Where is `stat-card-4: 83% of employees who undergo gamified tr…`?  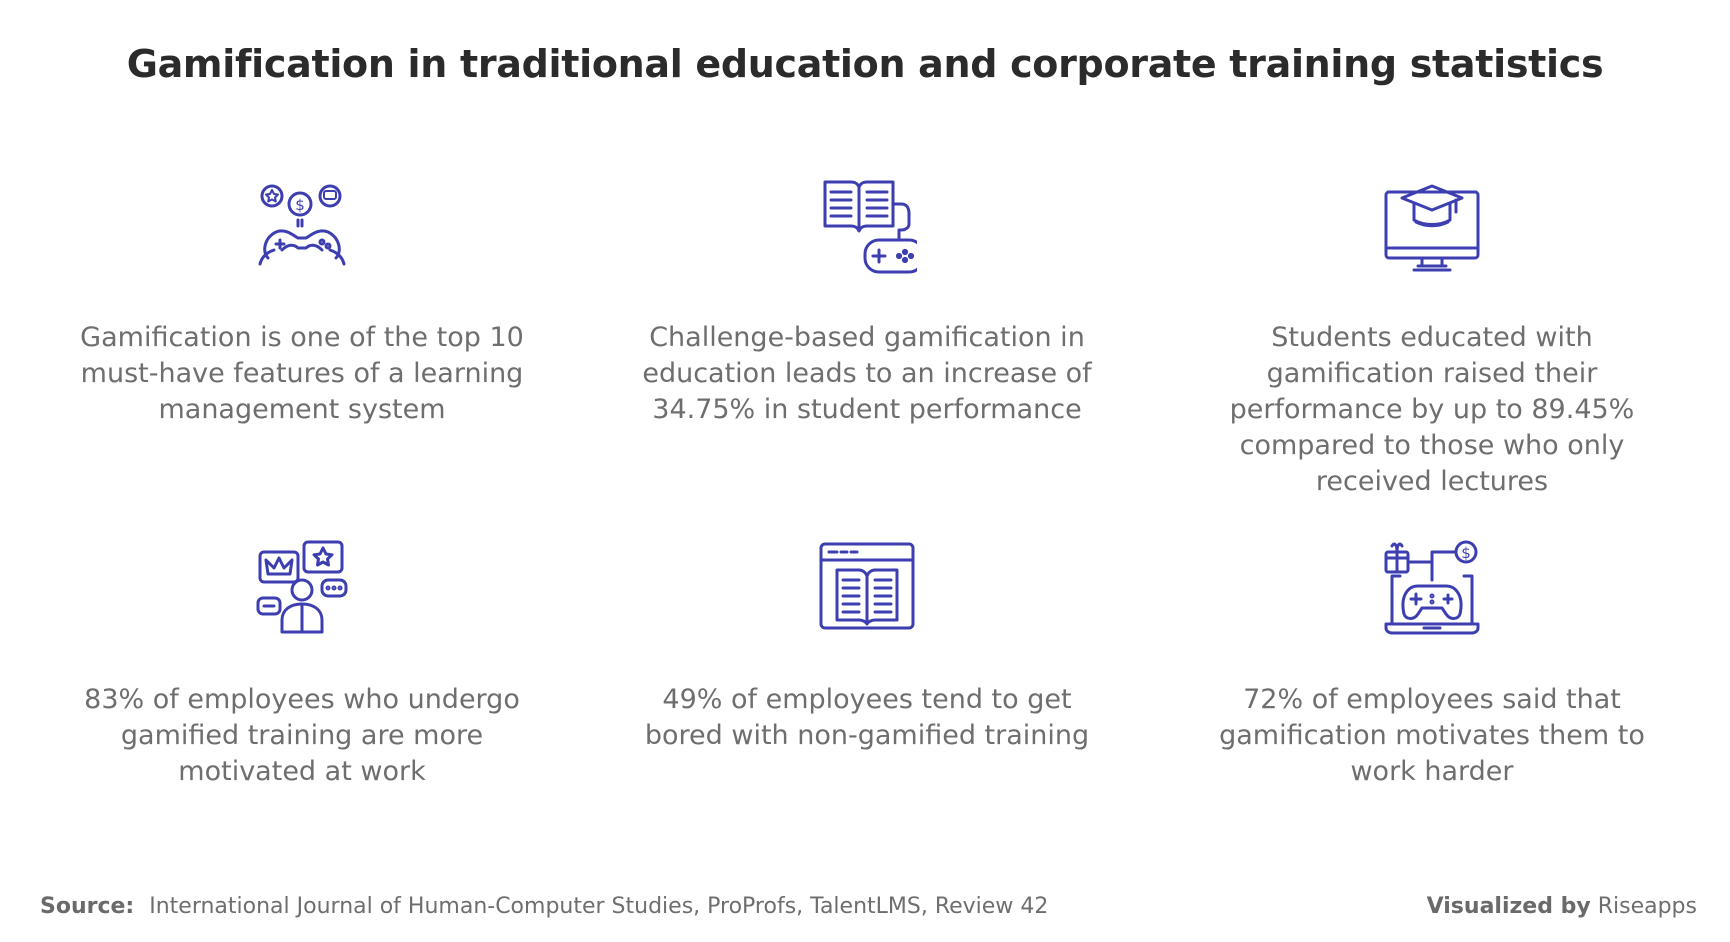
stat-card-4: 83% of employees who undergo gamified tr… is located at coordinates (302, 665).